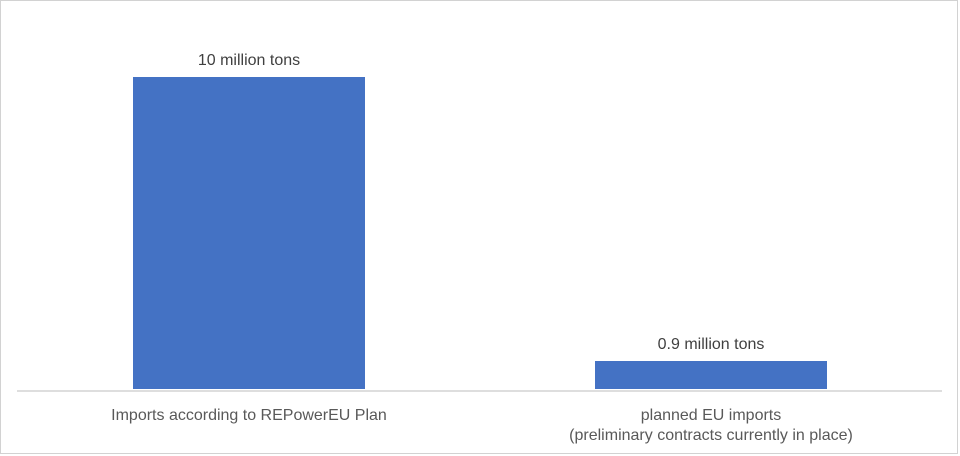 The width and height of the screenshot is (960, 456). Describe the element at coordinates (479, 391) in the screenshot. I see `x-axis-line` at that location.